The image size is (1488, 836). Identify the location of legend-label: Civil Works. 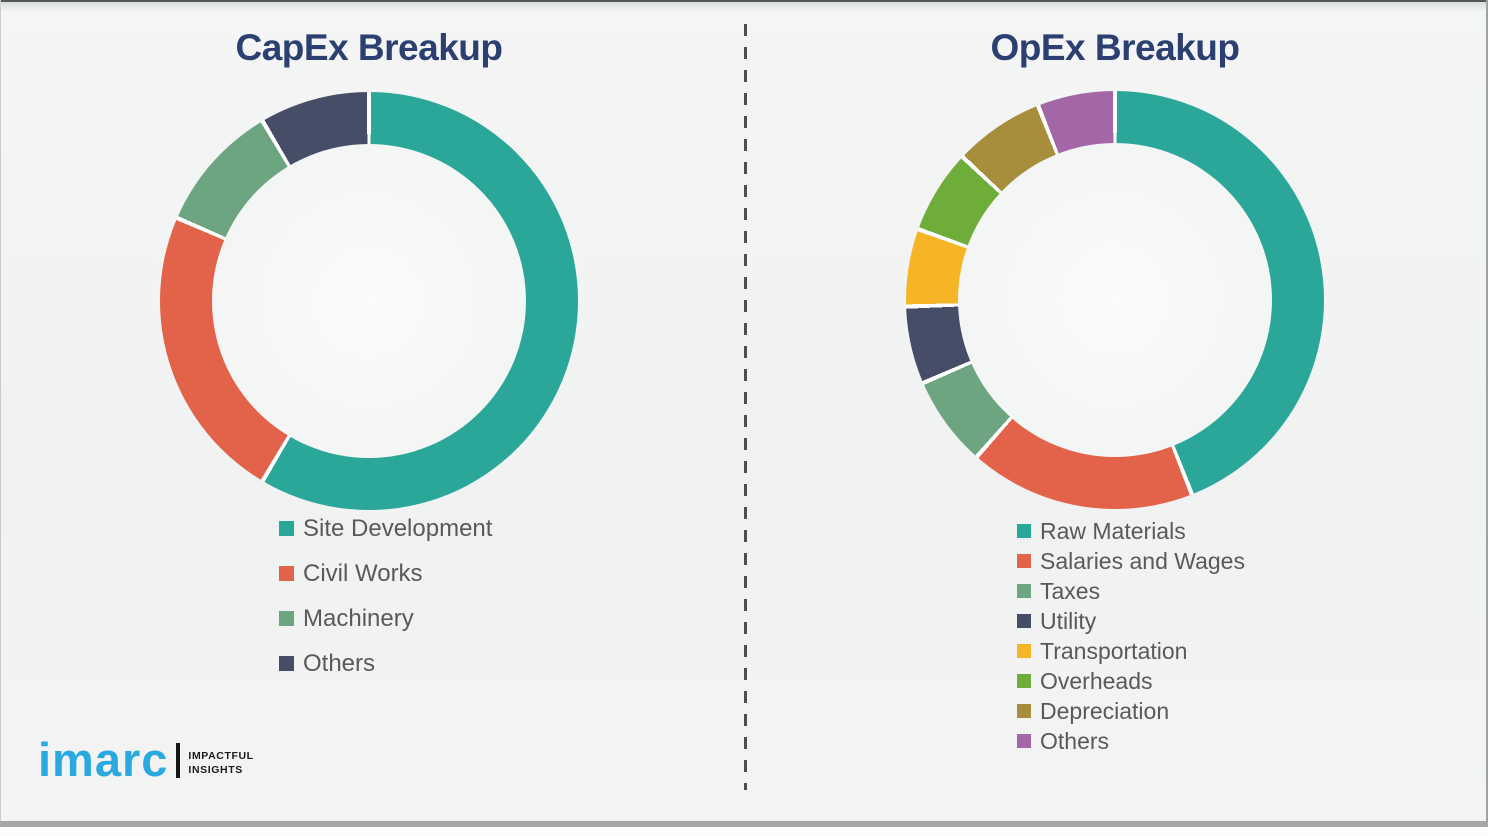
(363, 573).